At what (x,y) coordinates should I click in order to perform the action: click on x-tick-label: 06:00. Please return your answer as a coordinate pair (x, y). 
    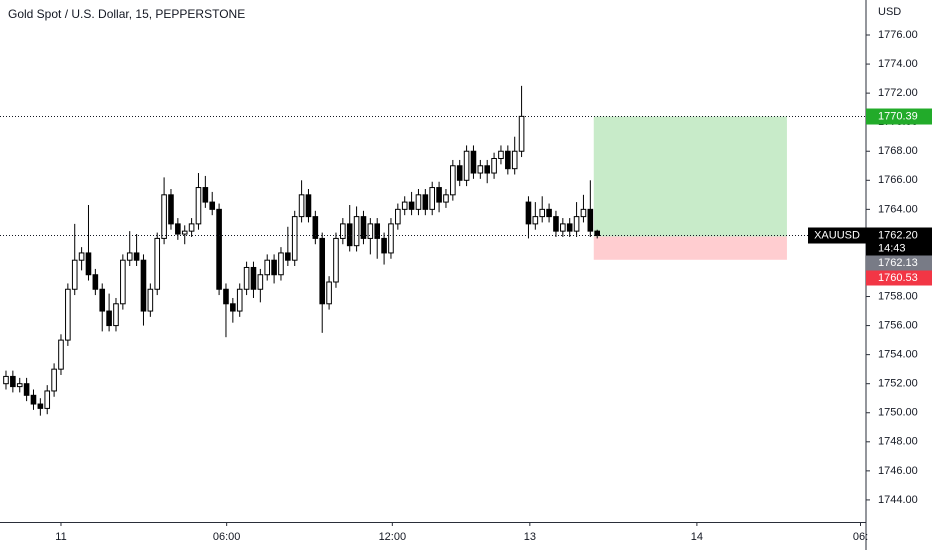
    Looking at the image, I should click on (227, 537).